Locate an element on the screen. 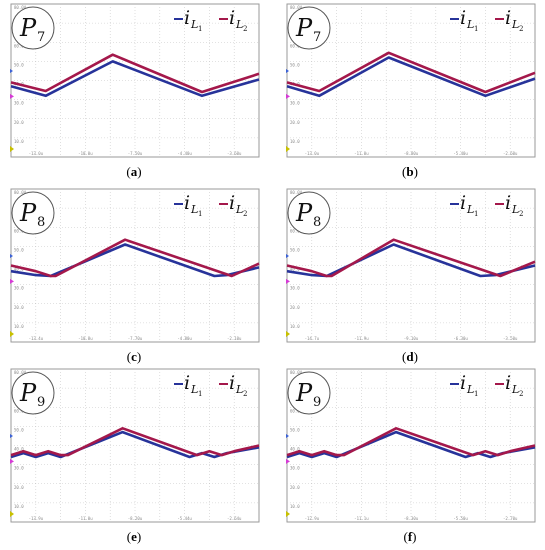 The height and width of the screenshot is (550, 545). x-tick-label-e-1: -11.0u is located at coordinates (85, 518).